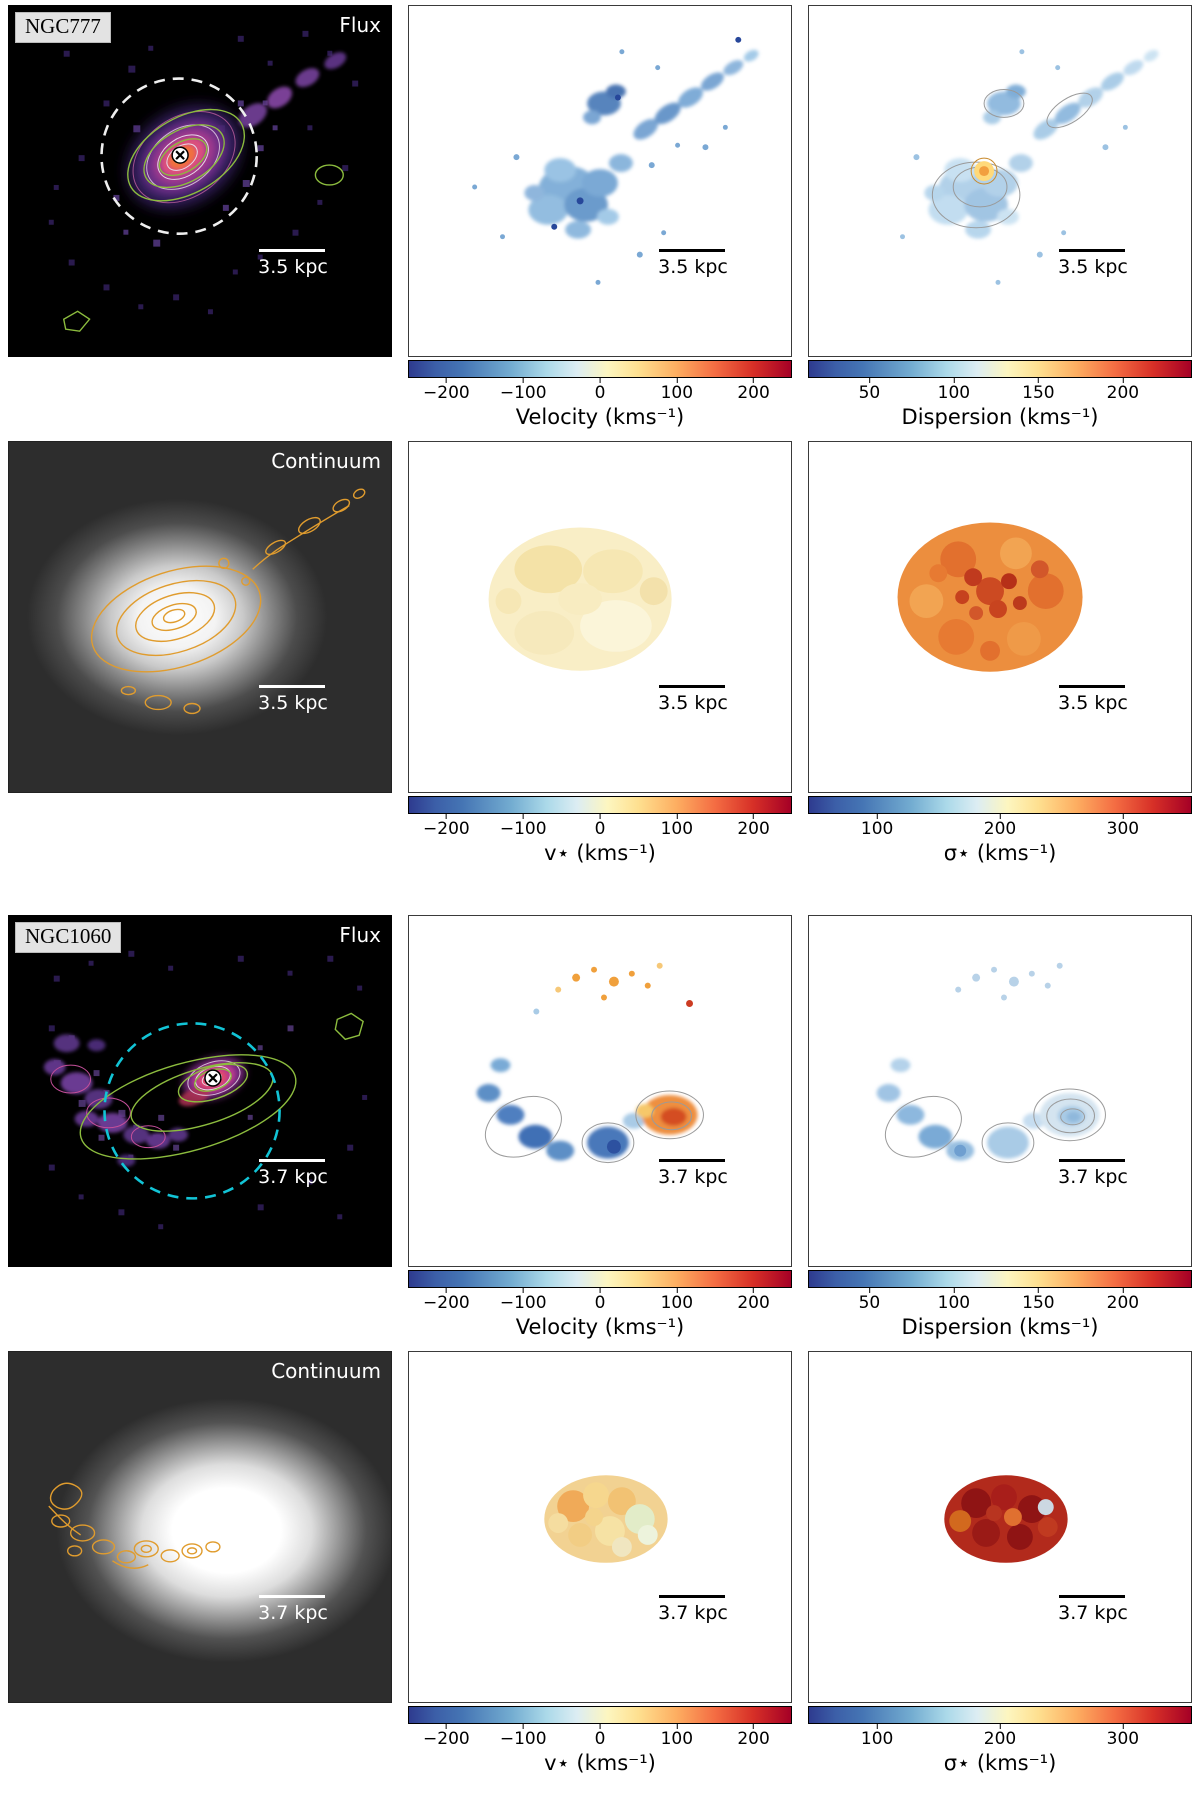 Image resolution: width=1200 pixels, height=1816 pixels. What do you see at coordinates (1009, 981) in the screenshot?
I see `top-speckles` at bounding box center [1009, 981].